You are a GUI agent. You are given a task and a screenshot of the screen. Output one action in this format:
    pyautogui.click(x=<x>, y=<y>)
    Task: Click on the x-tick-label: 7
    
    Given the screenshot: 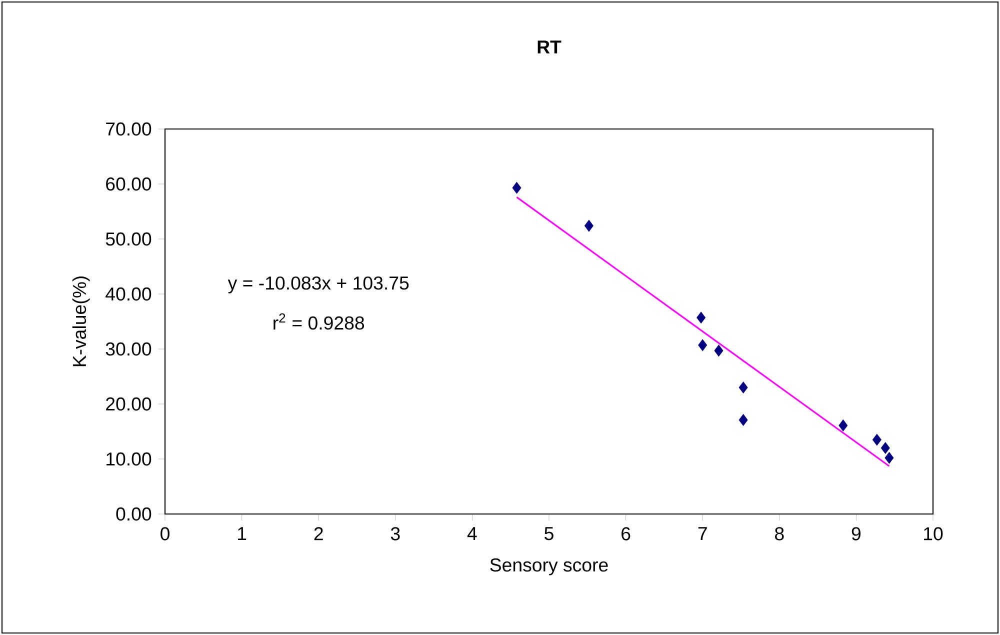 What is the action you would take?
    pyautogui.click(x=702, y=533)
    